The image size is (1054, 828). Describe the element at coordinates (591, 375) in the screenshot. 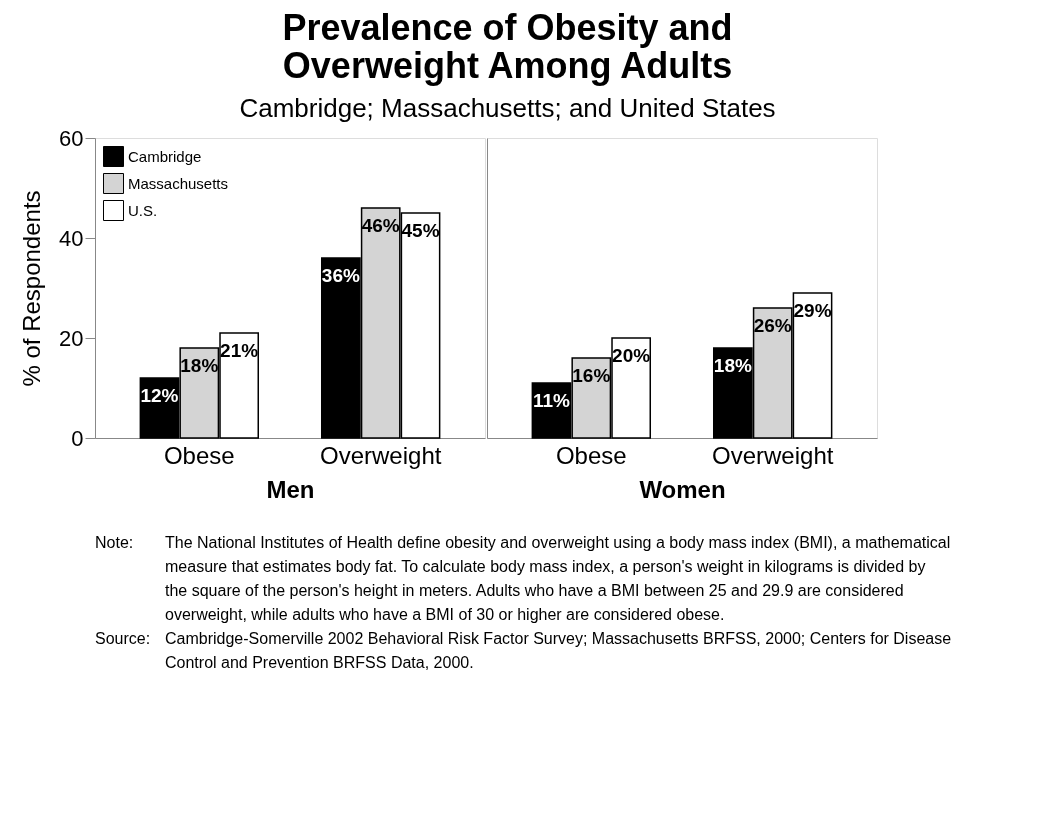

I see `data-label: 16%` at that location.